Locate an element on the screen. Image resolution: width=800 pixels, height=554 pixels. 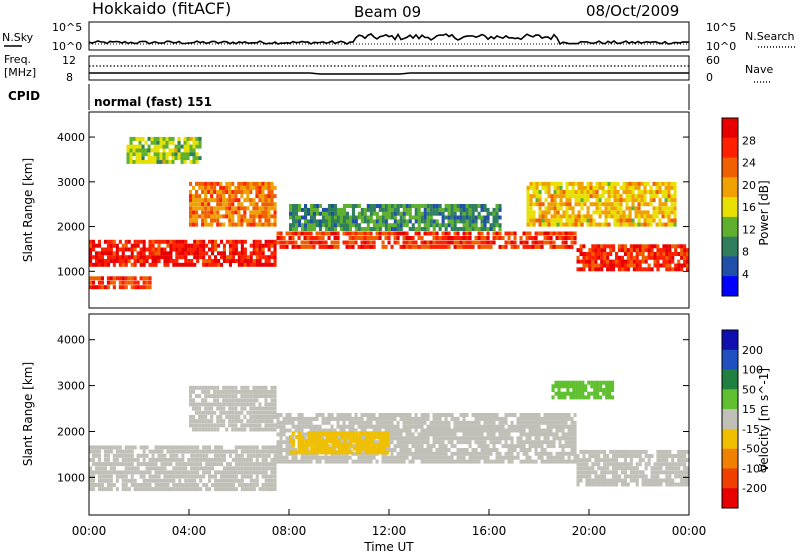
power-ytick-1: 2000 is located at coordinates (71, 227).